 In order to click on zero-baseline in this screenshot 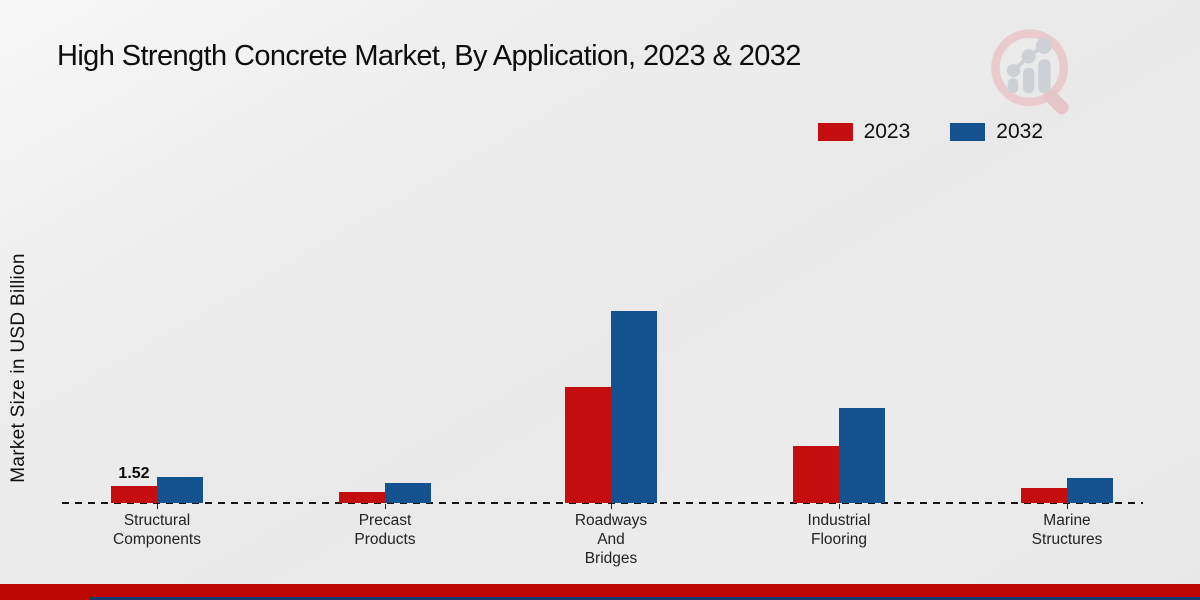, I will do `click(602, 503)`.